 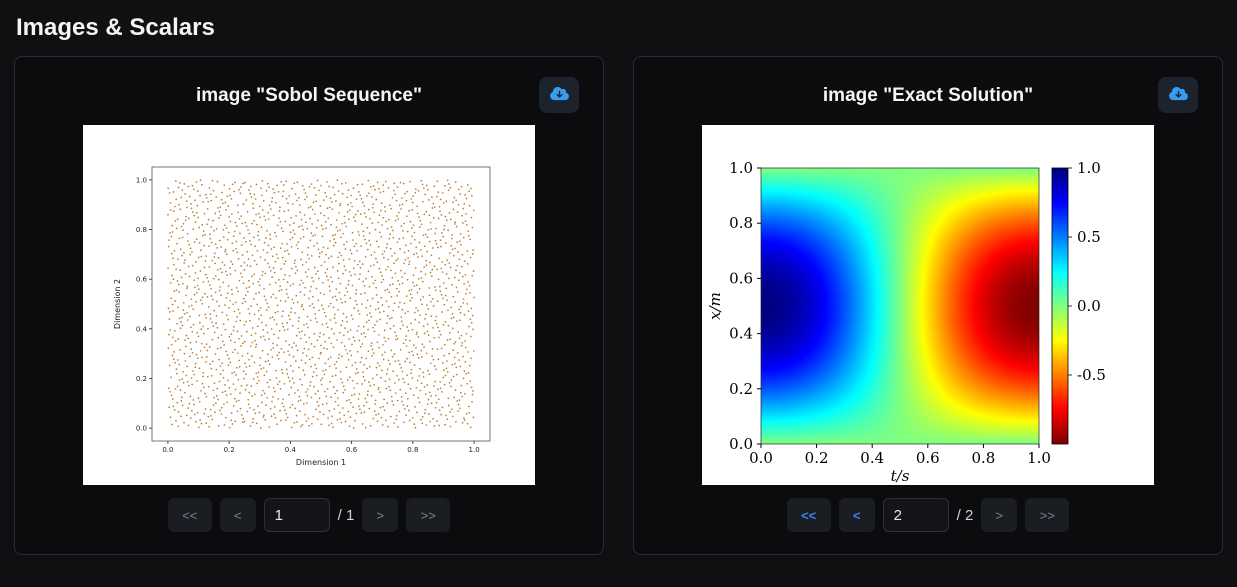 I want to click on page-title: Images & Scalars, so click(x=115, y=27).